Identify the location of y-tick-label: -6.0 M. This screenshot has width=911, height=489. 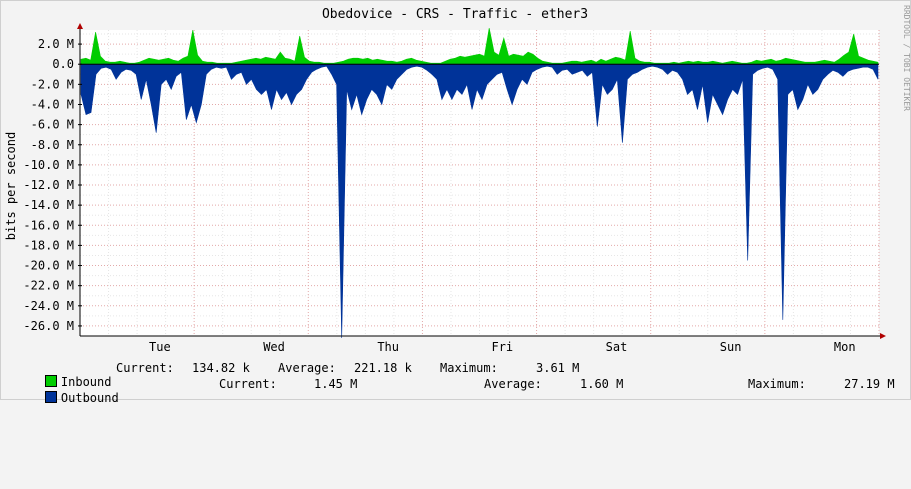
(52, 125).